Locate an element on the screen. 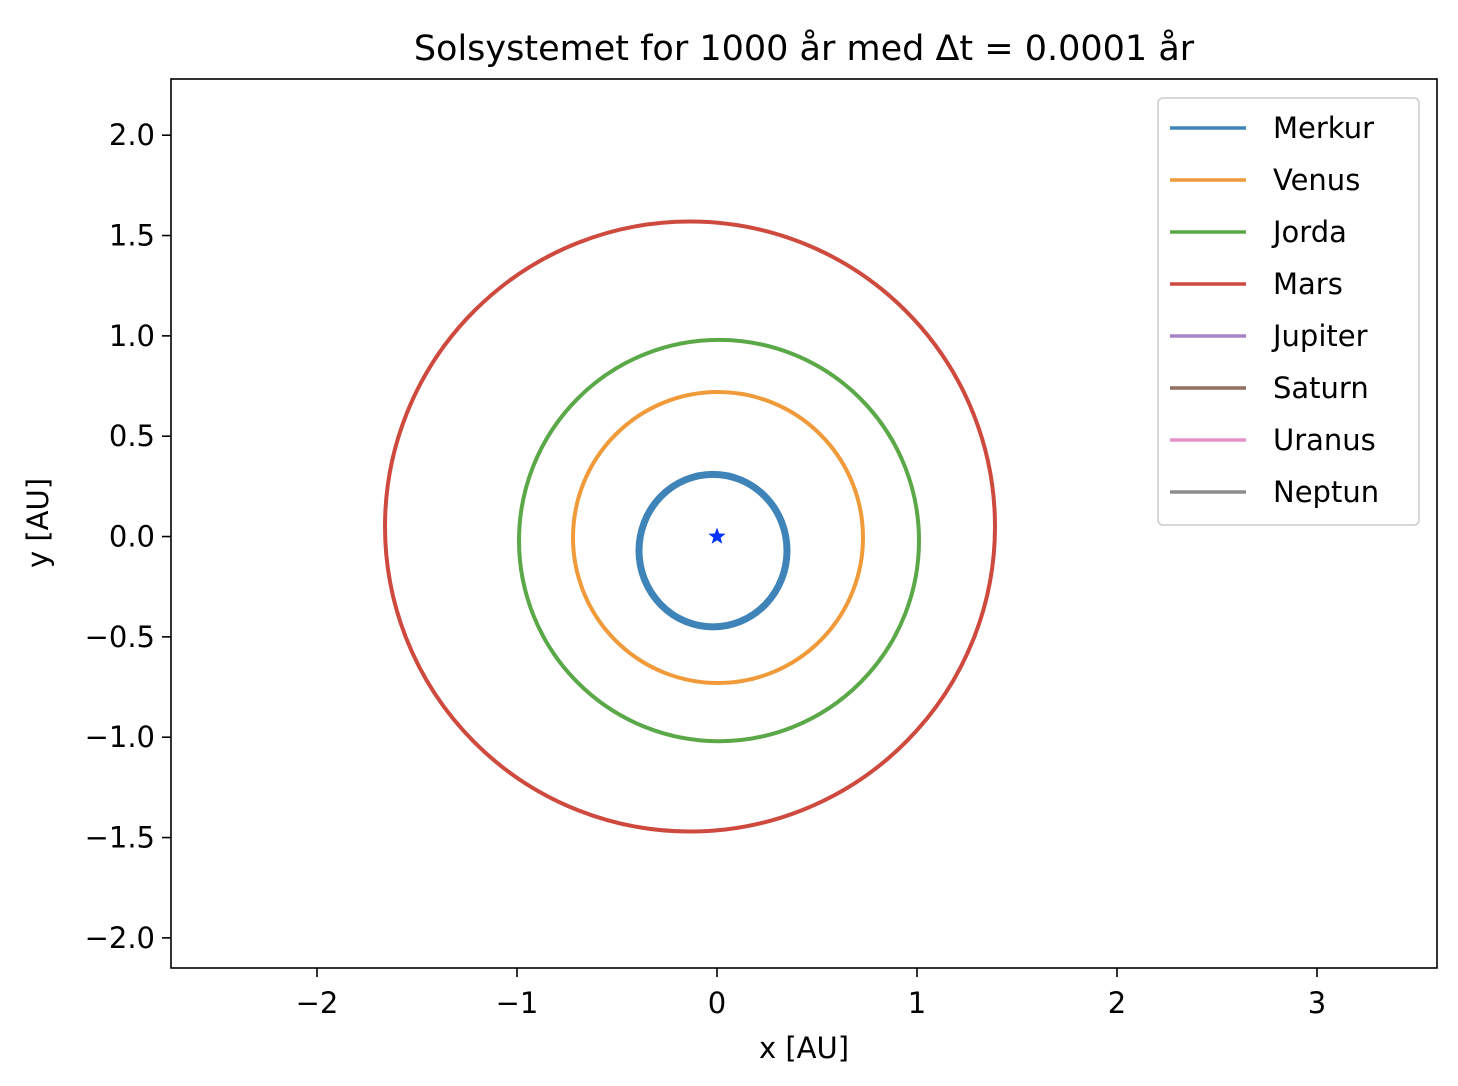 The width and height of the screenshot is (1458, 1086). x-tick-label: 2 is located at coordinates (1117, 1003).